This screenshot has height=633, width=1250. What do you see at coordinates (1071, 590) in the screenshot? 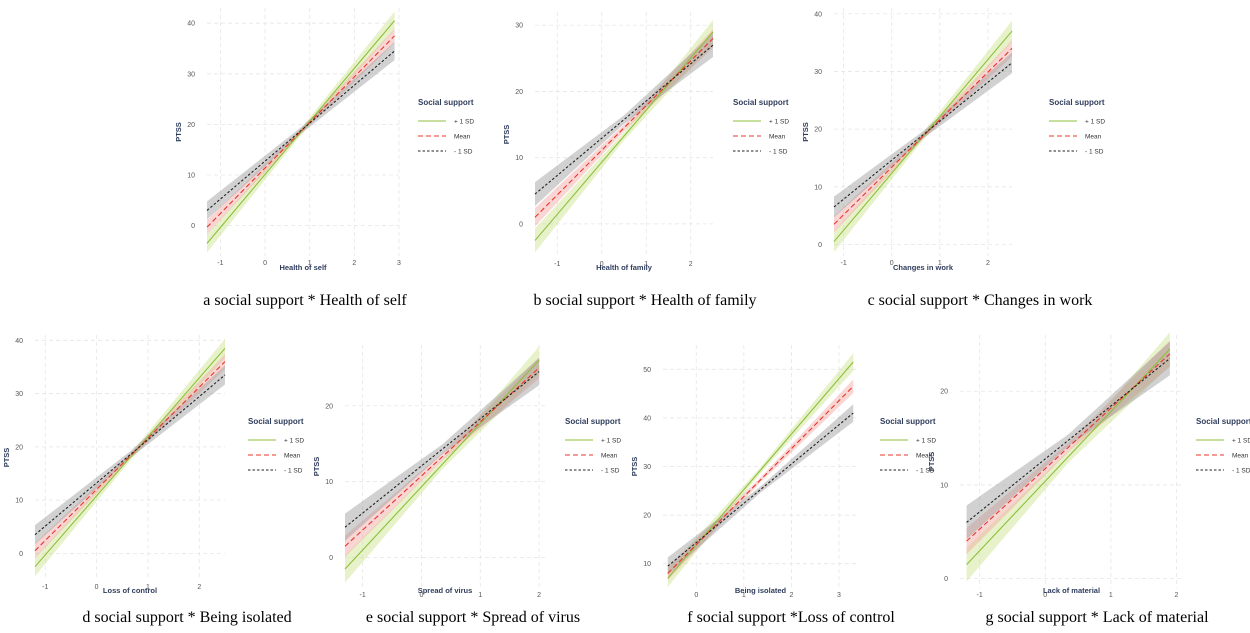
I see `x-axis-label: Lack of material` at bounding box center [1071, 590].